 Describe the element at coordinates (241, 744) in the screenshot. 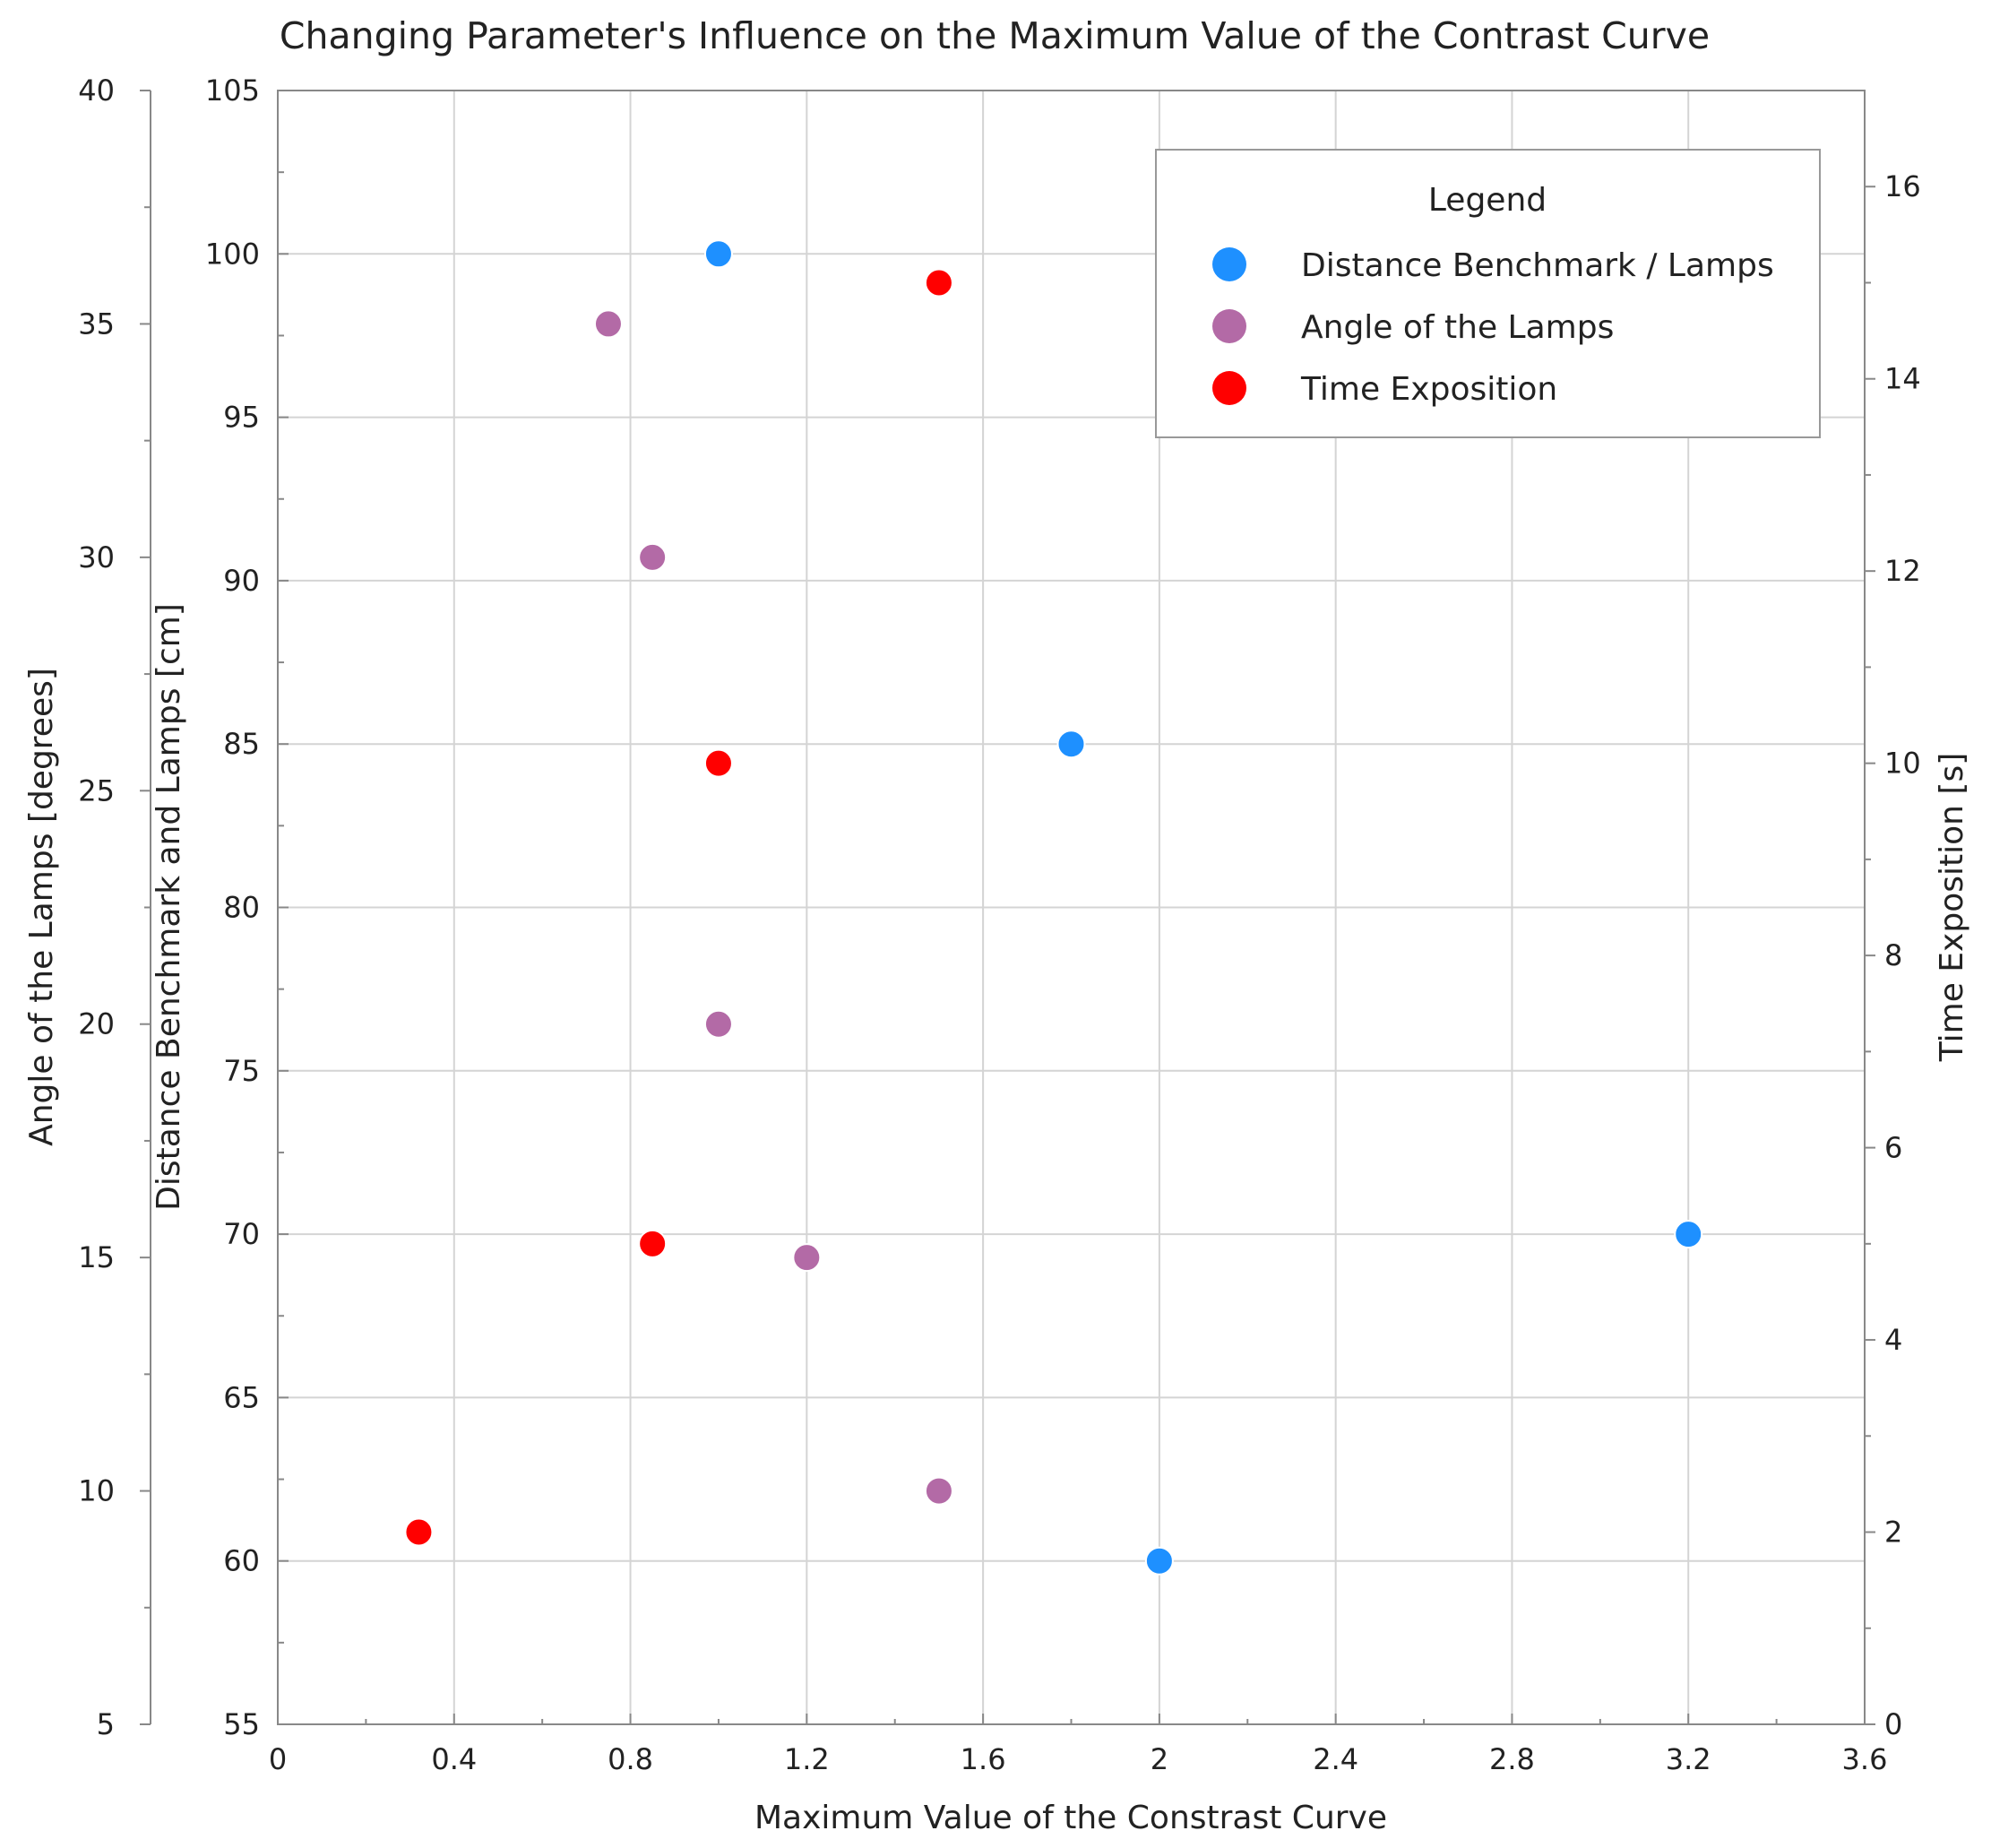

I see `distance-tick-label: 85` at that location.